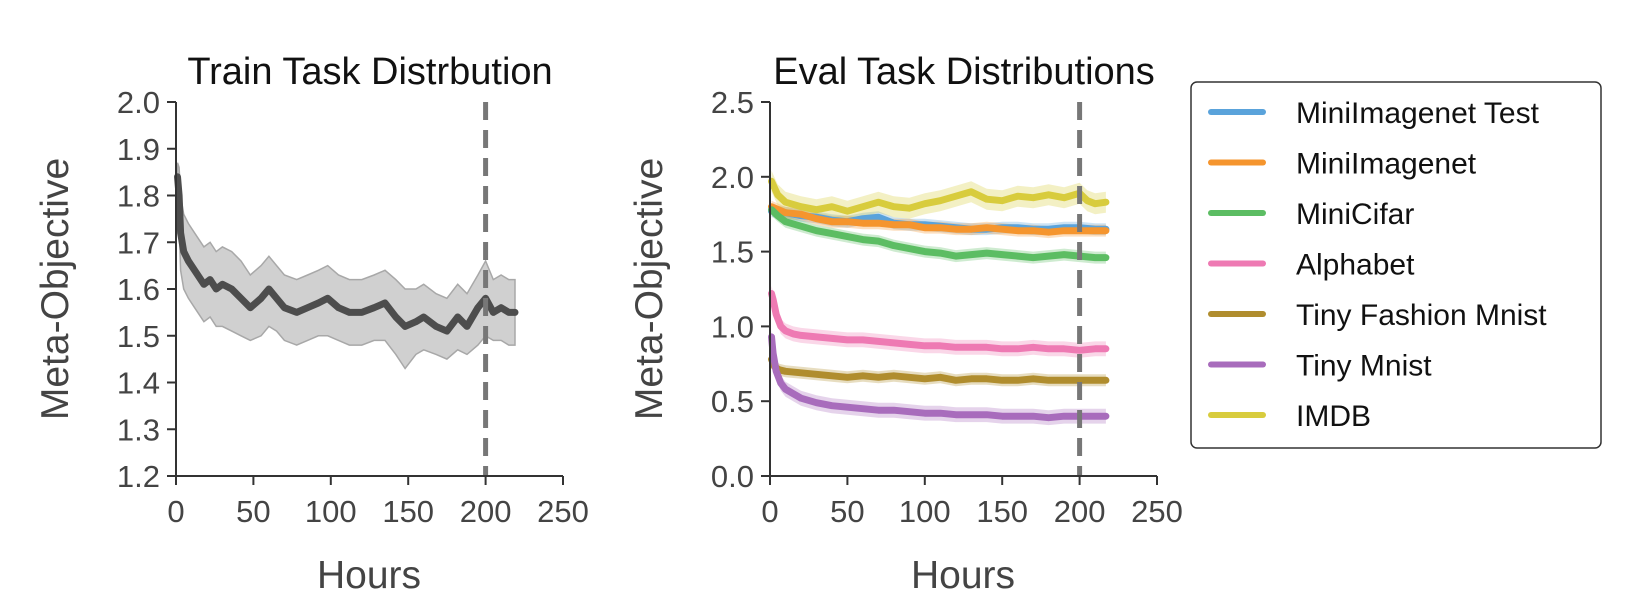 The height and width of the screenshot is (613, 1630). What do you see at coordinates (138, 149) in the screenshot?
I see `train-y-tick-label: 1.9` at bounding box center [138, 149].